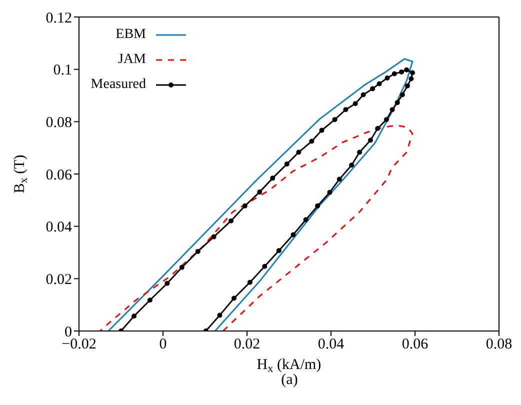 Image resolution: width=521 pixels, height=405 pixels. What do you see at coordinates (118, 84) in the screenshot?
I see `legend-label: Measured` at bounding box center [118, 84].